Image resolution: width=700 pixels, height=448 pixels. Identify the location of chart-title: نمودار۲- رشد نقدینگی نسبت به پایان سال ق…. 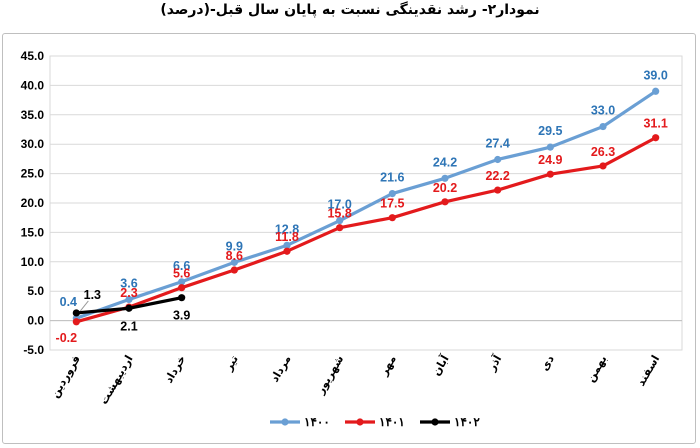
(350, 10).